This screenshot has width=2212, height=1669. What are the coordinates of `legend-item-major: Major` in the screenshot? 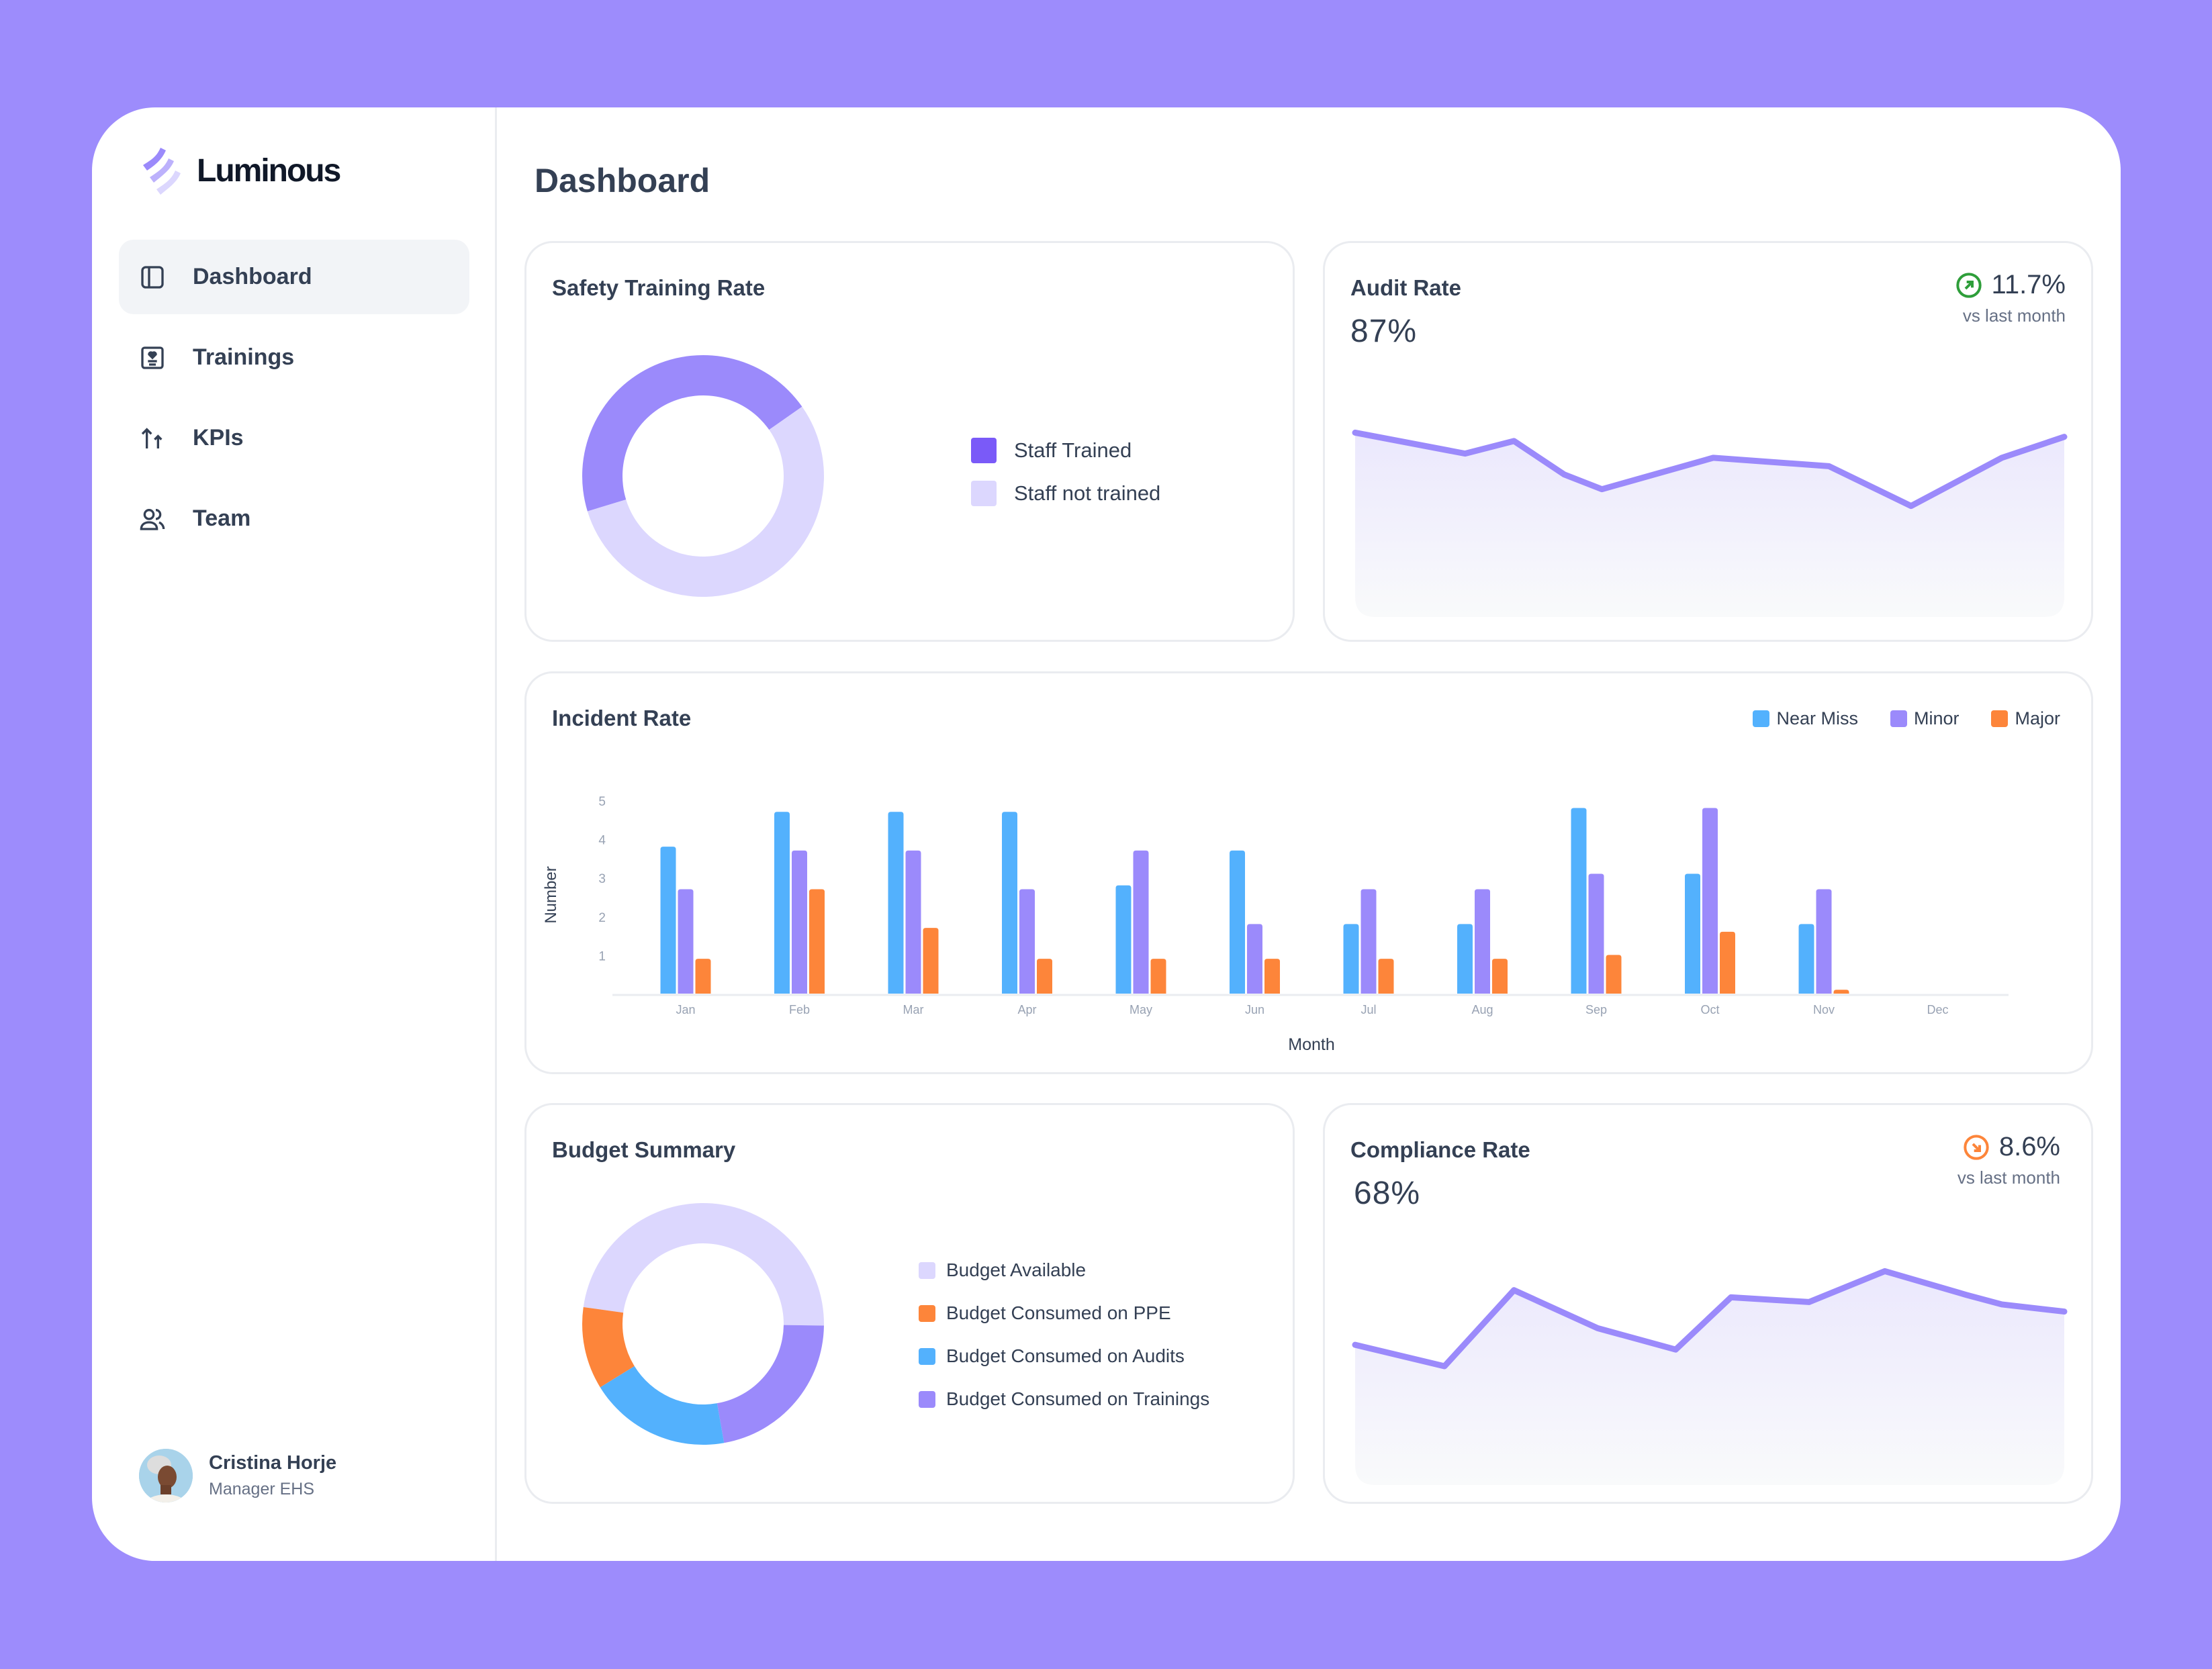 It's located at (2025, 719).